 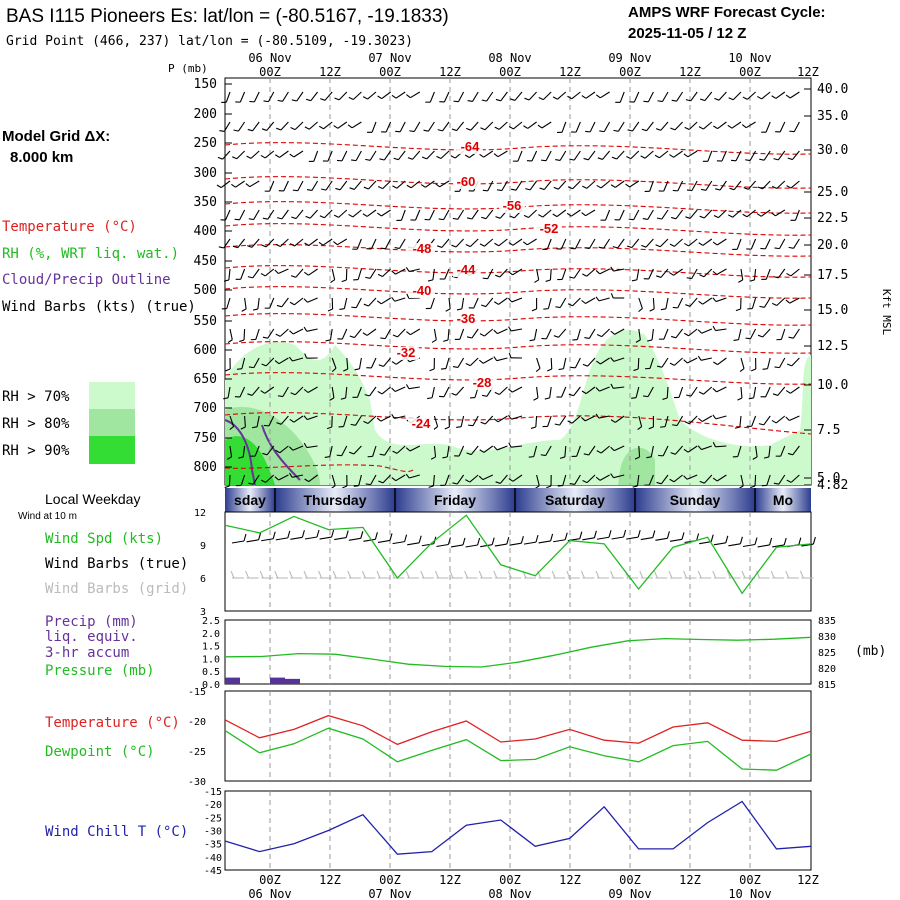 What do you see at coordinates (406, 352) in the screenshot?
I see `isotherm-label: -32` at bounding box center [406, 352].